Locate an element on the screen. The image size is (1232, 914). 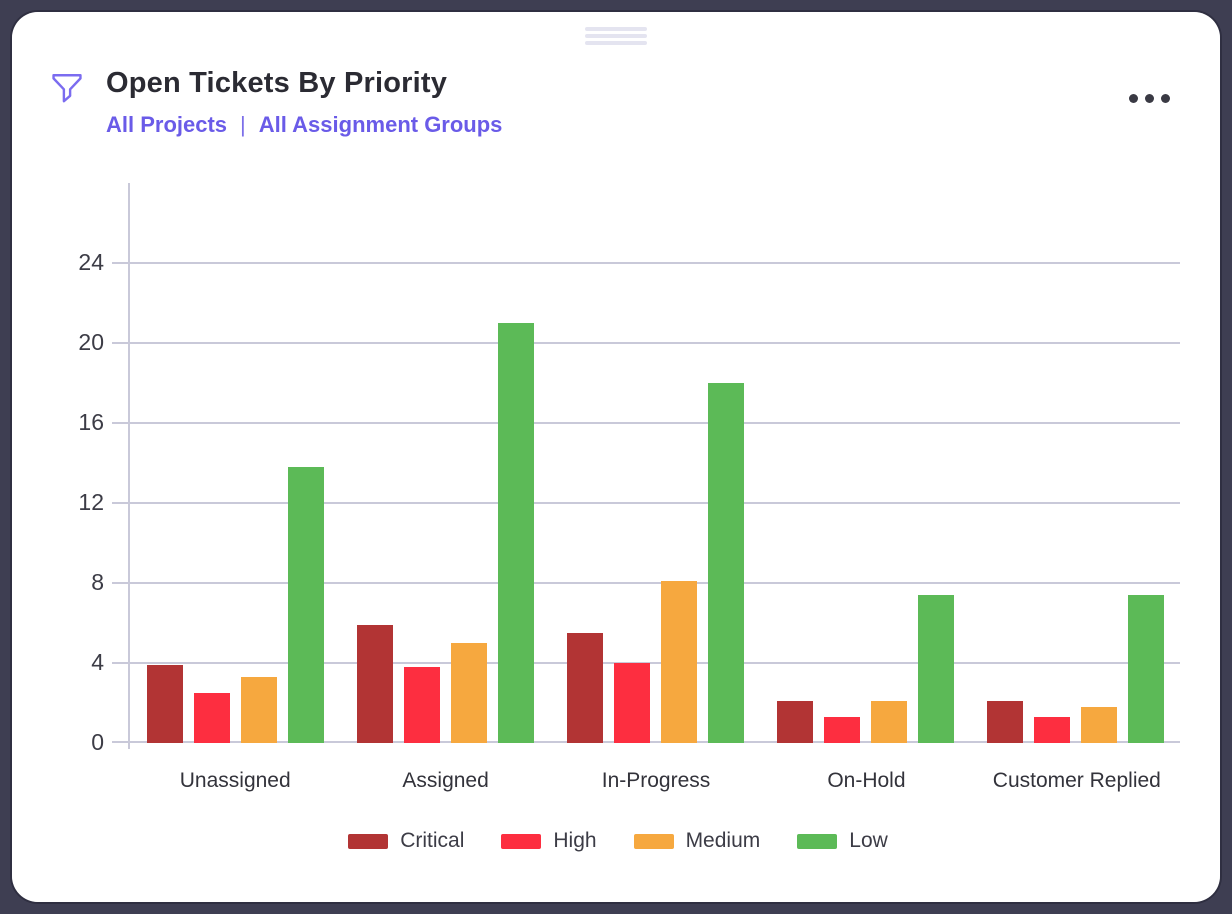
legend-item-low: Low is located at coordinates (842, 841).